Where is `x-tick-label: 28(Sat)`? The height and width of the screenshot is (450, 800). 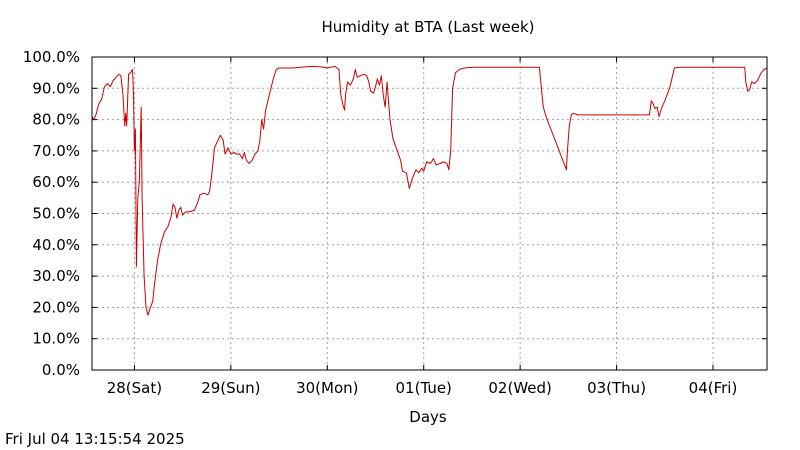
x-tick-label: 28(Sat) is located at coordinates (134, 388).